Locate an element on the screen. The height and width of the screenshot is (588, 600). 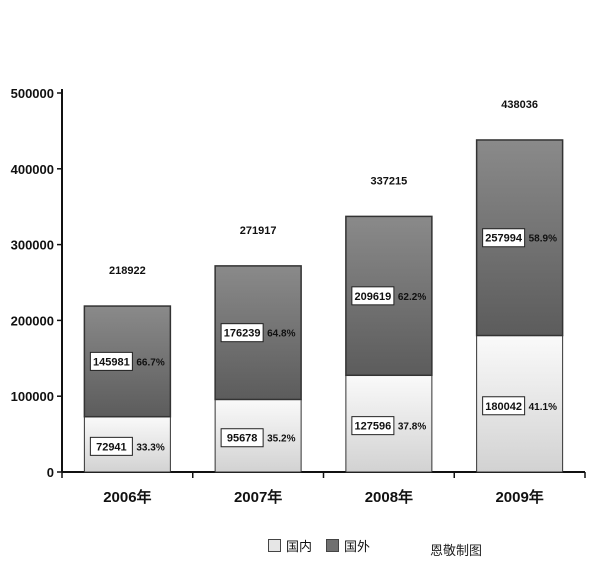
x-tick-label: 2006年 is located at coordinates (127, 497).